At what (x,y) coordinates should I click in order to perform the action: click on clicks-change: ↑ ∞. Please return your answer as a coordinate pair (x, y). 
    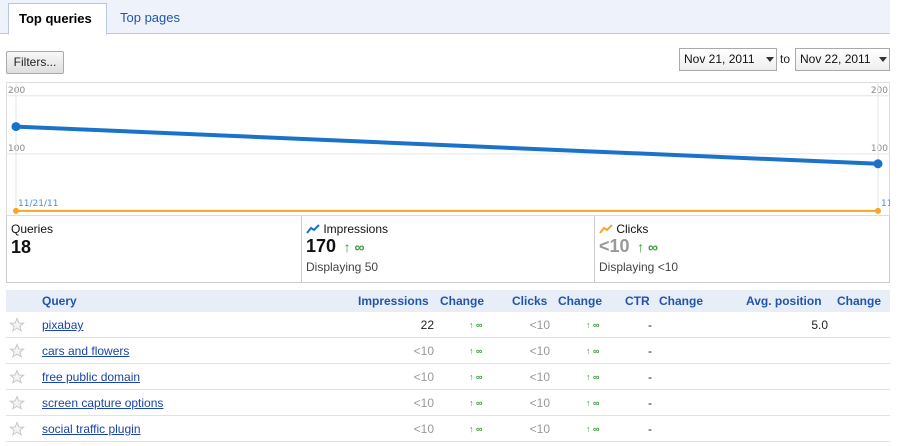
    Looking at the image, I should click on (648, 247).